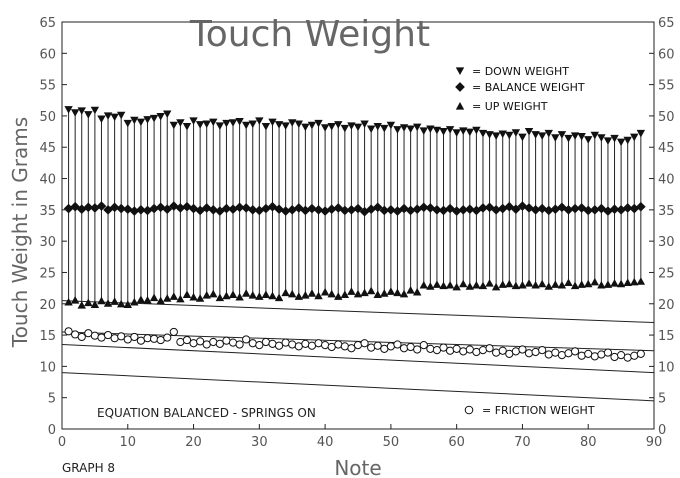 The width and height of the screenshot is (680, 478). What do you see at coordinates (666, 86) in the screenshot?
I see `y-tick-label-right: 55` at bounding box center [666, 86].